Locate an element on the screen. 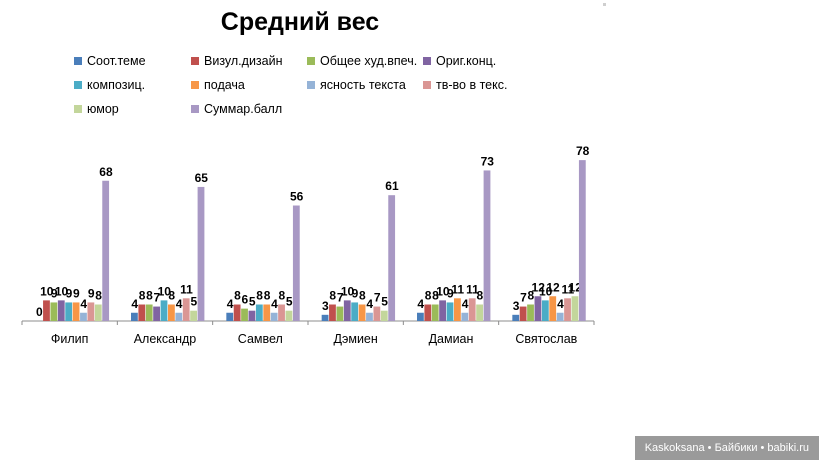 Image resolution: width=819 pixels, height=460 pixels. legend-label: композиц. is located at coordinates (116, 85).